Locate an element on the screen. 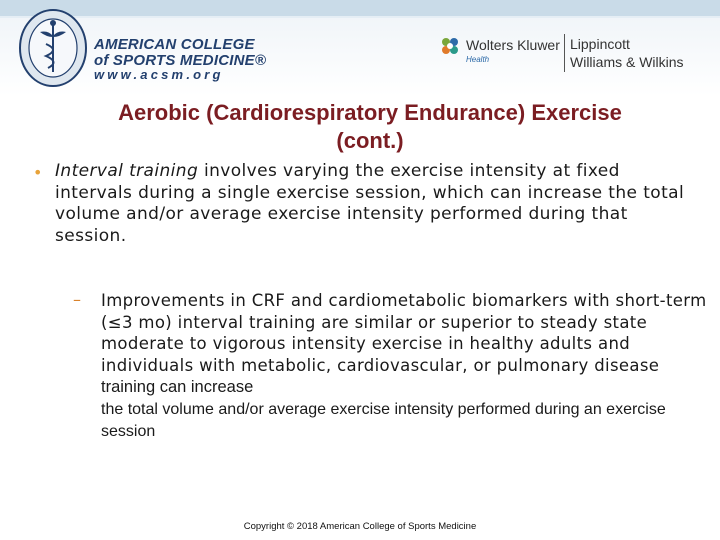 The image size is (720, 540). slide-title-line2: (cont.) is located at coordinates (370, 140).